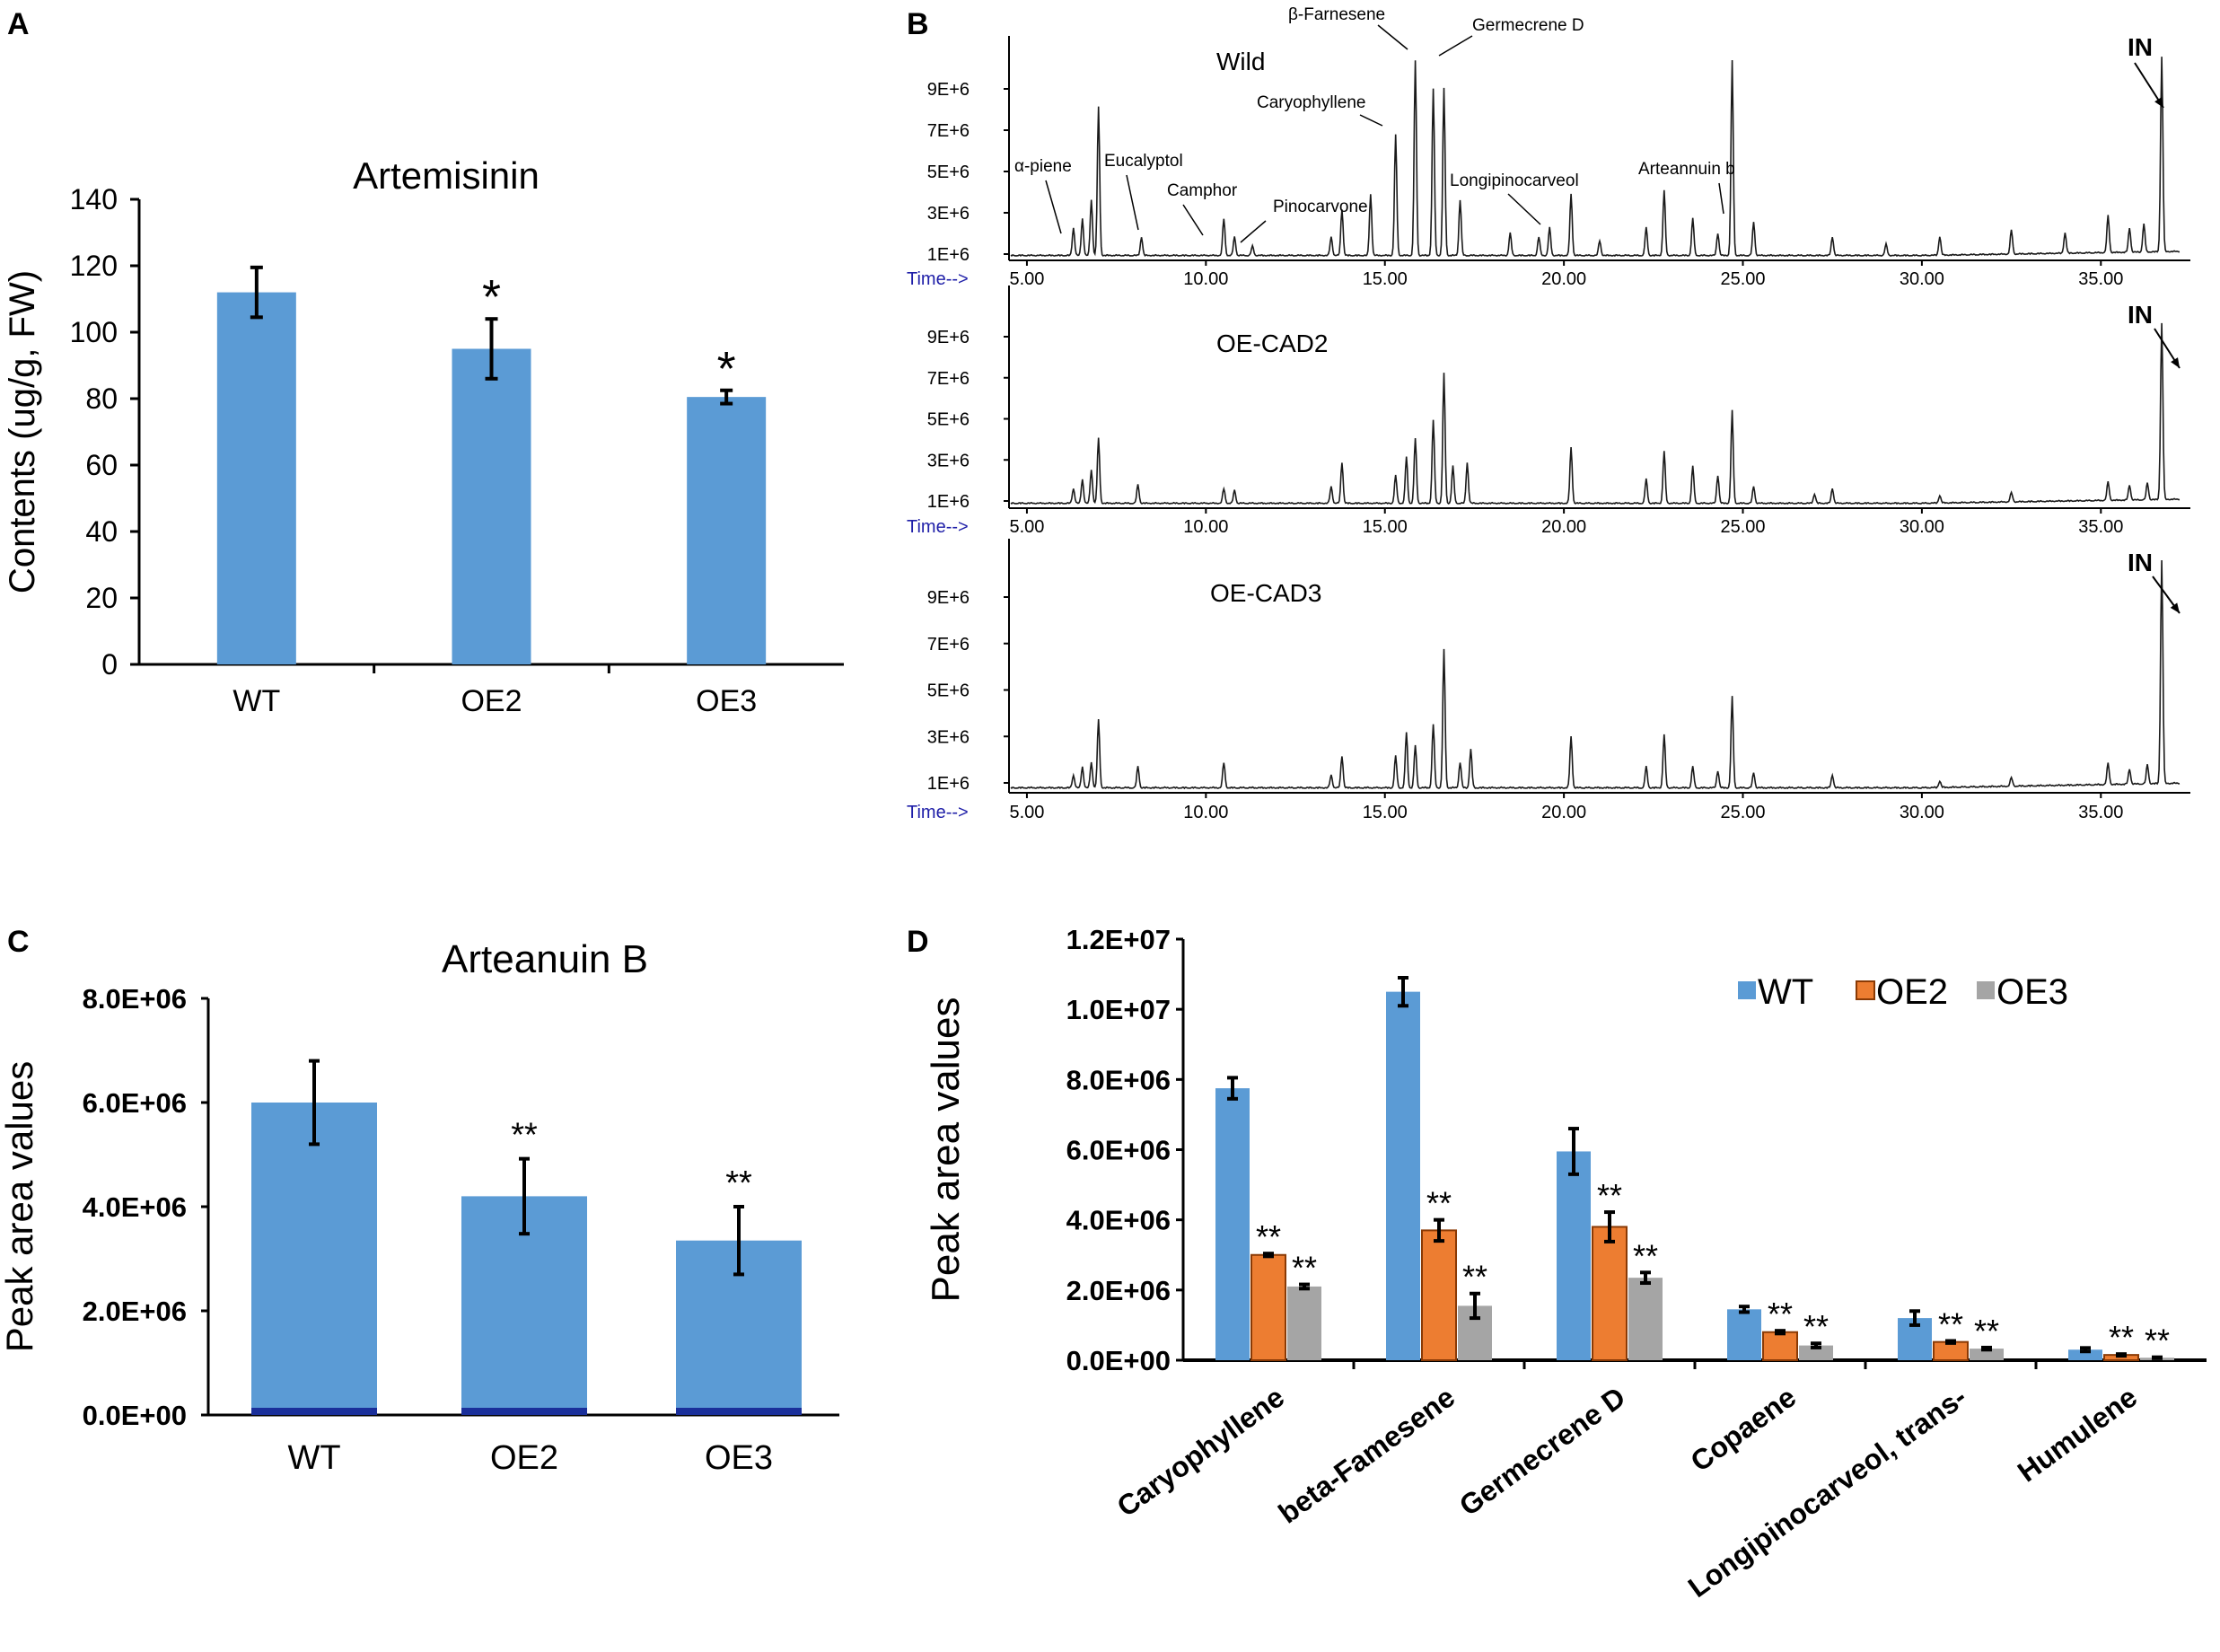 This screenshot has height=1652, width=2220. I want to click on y-tick-label: 7E+6, so click(948, 131).